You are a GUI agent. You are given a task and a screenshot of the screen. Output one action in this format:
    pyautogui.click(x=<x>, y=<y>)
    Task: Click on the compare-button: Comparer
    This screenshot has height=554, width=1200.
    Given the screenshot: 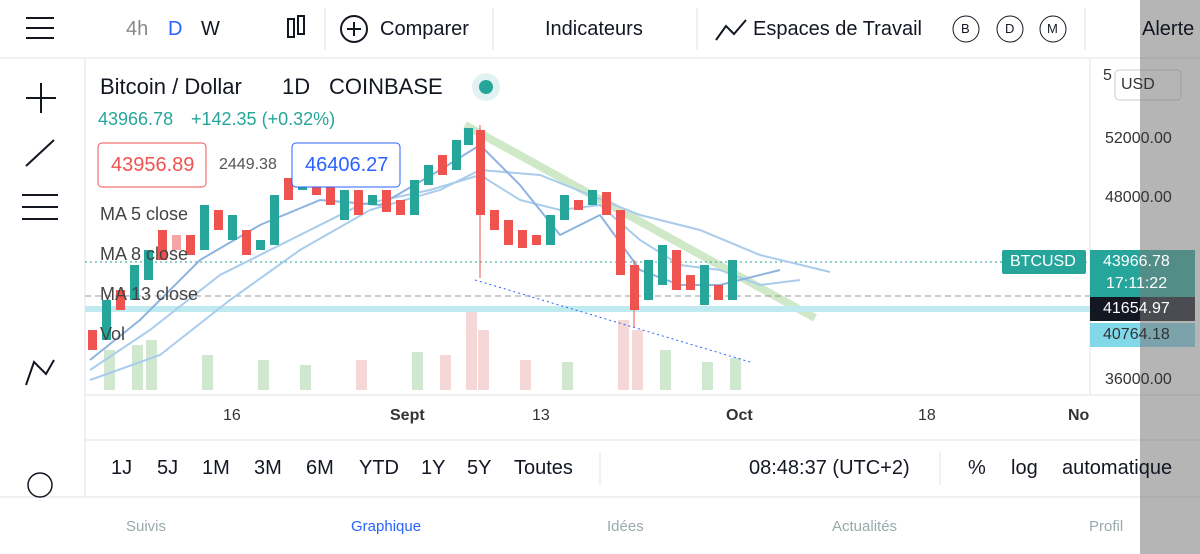 What is the action you would take?
    pyautogui.click(x=424, y=29)
    